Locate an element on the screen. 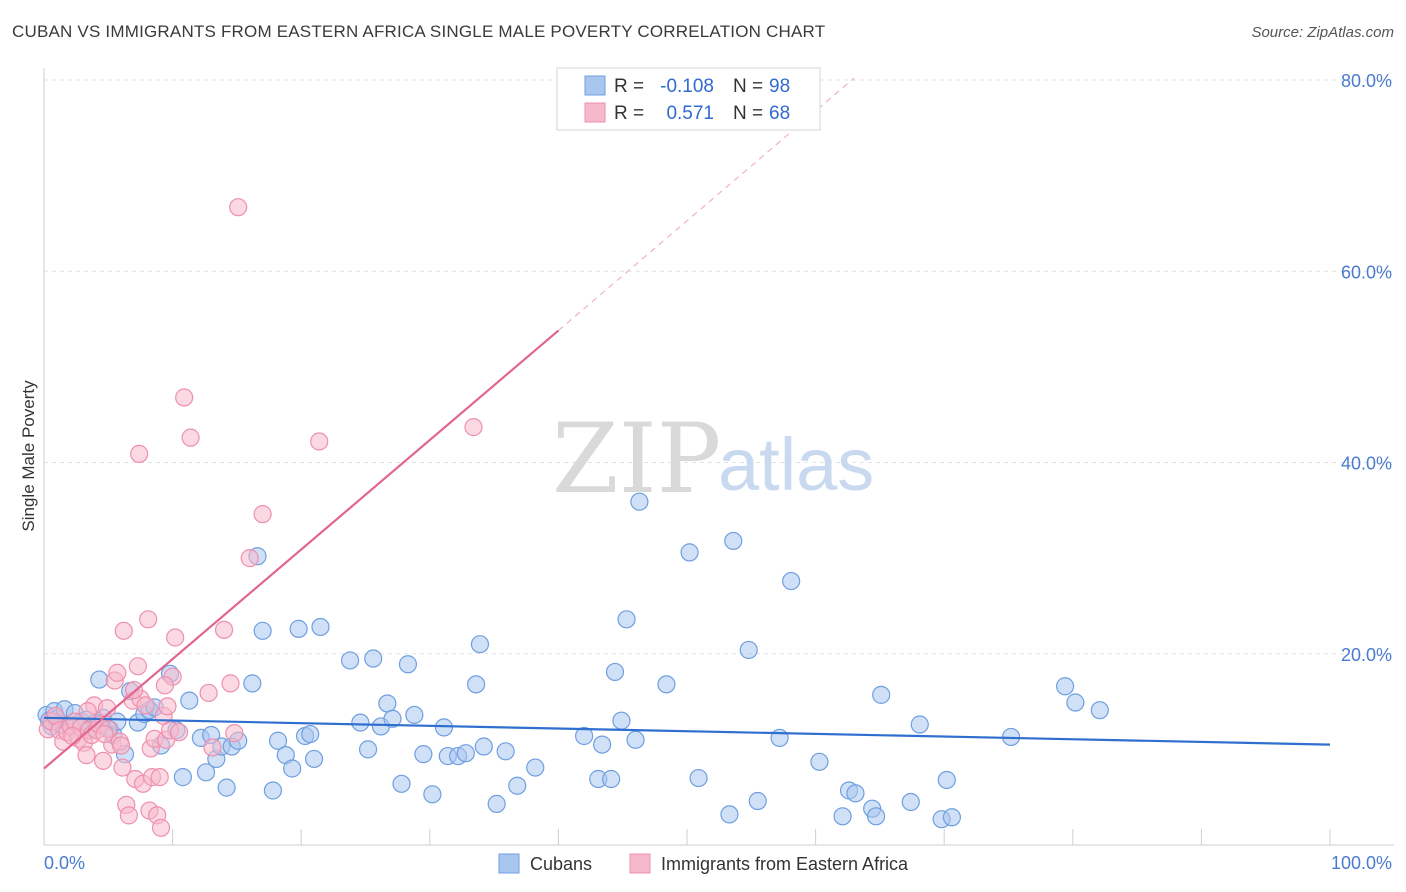 The image size is (1406, 892). watermark-atlas: atlas is located at coordinates (796, 464).